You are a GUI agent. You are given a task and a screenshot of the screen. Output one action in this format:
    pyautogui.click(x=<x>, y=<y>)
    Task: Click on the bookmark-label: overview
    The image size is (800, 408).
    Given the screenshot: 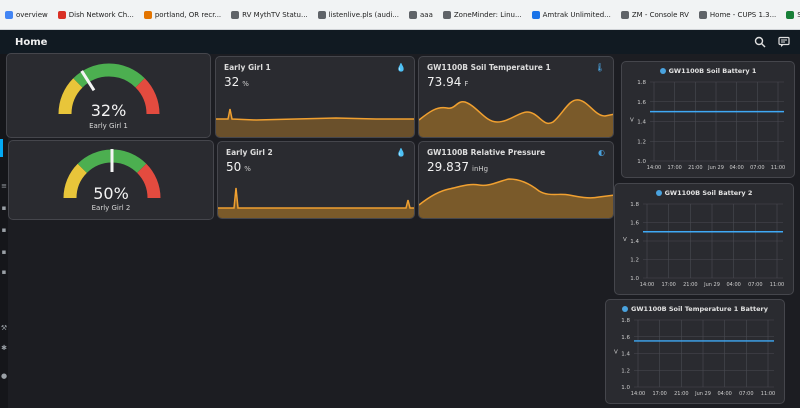 What is the action you would take?
    pyautogui.click(x=32, y=14)
    